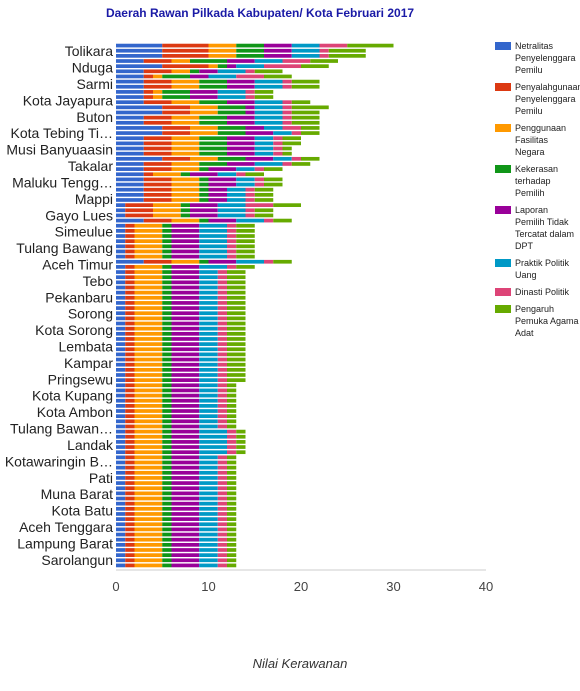  What do you see at coordinates (94, 199) in the screenshot?
I see `y-tick-label: Mappi` at bounding box center [94, 199].